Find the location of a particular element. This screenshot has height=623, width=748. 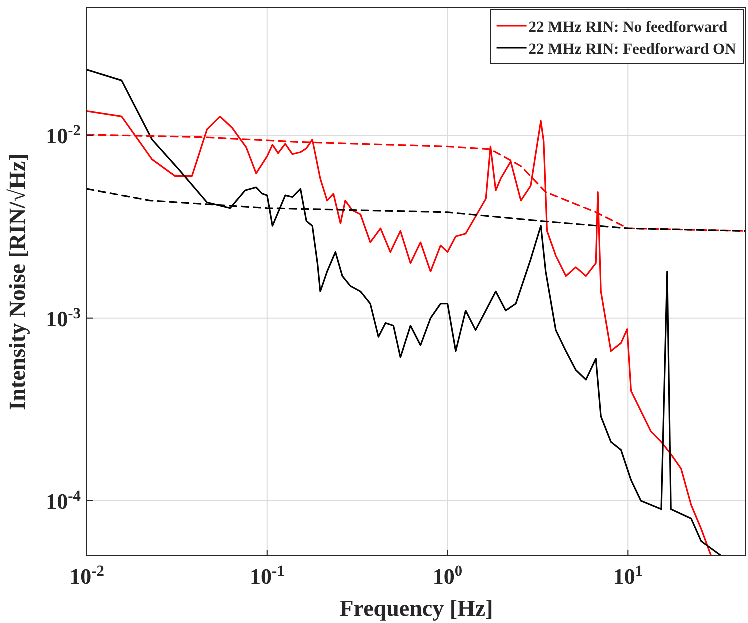

y-tick-label: 10$^{-4}$ is located at coordinates (64, 501).